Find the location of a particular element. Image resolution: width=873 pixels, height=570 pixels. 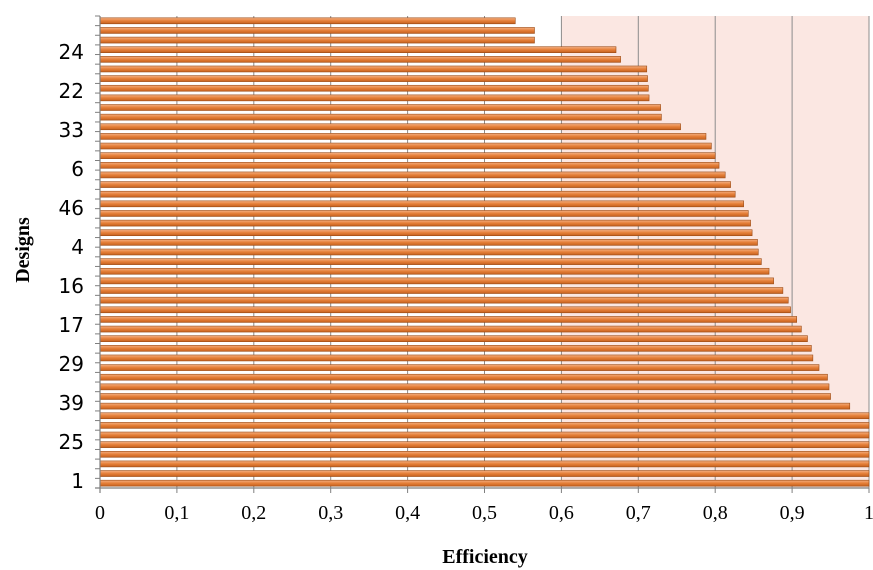

x-tick-label: 0,8 is located at coordinates (715, 513).